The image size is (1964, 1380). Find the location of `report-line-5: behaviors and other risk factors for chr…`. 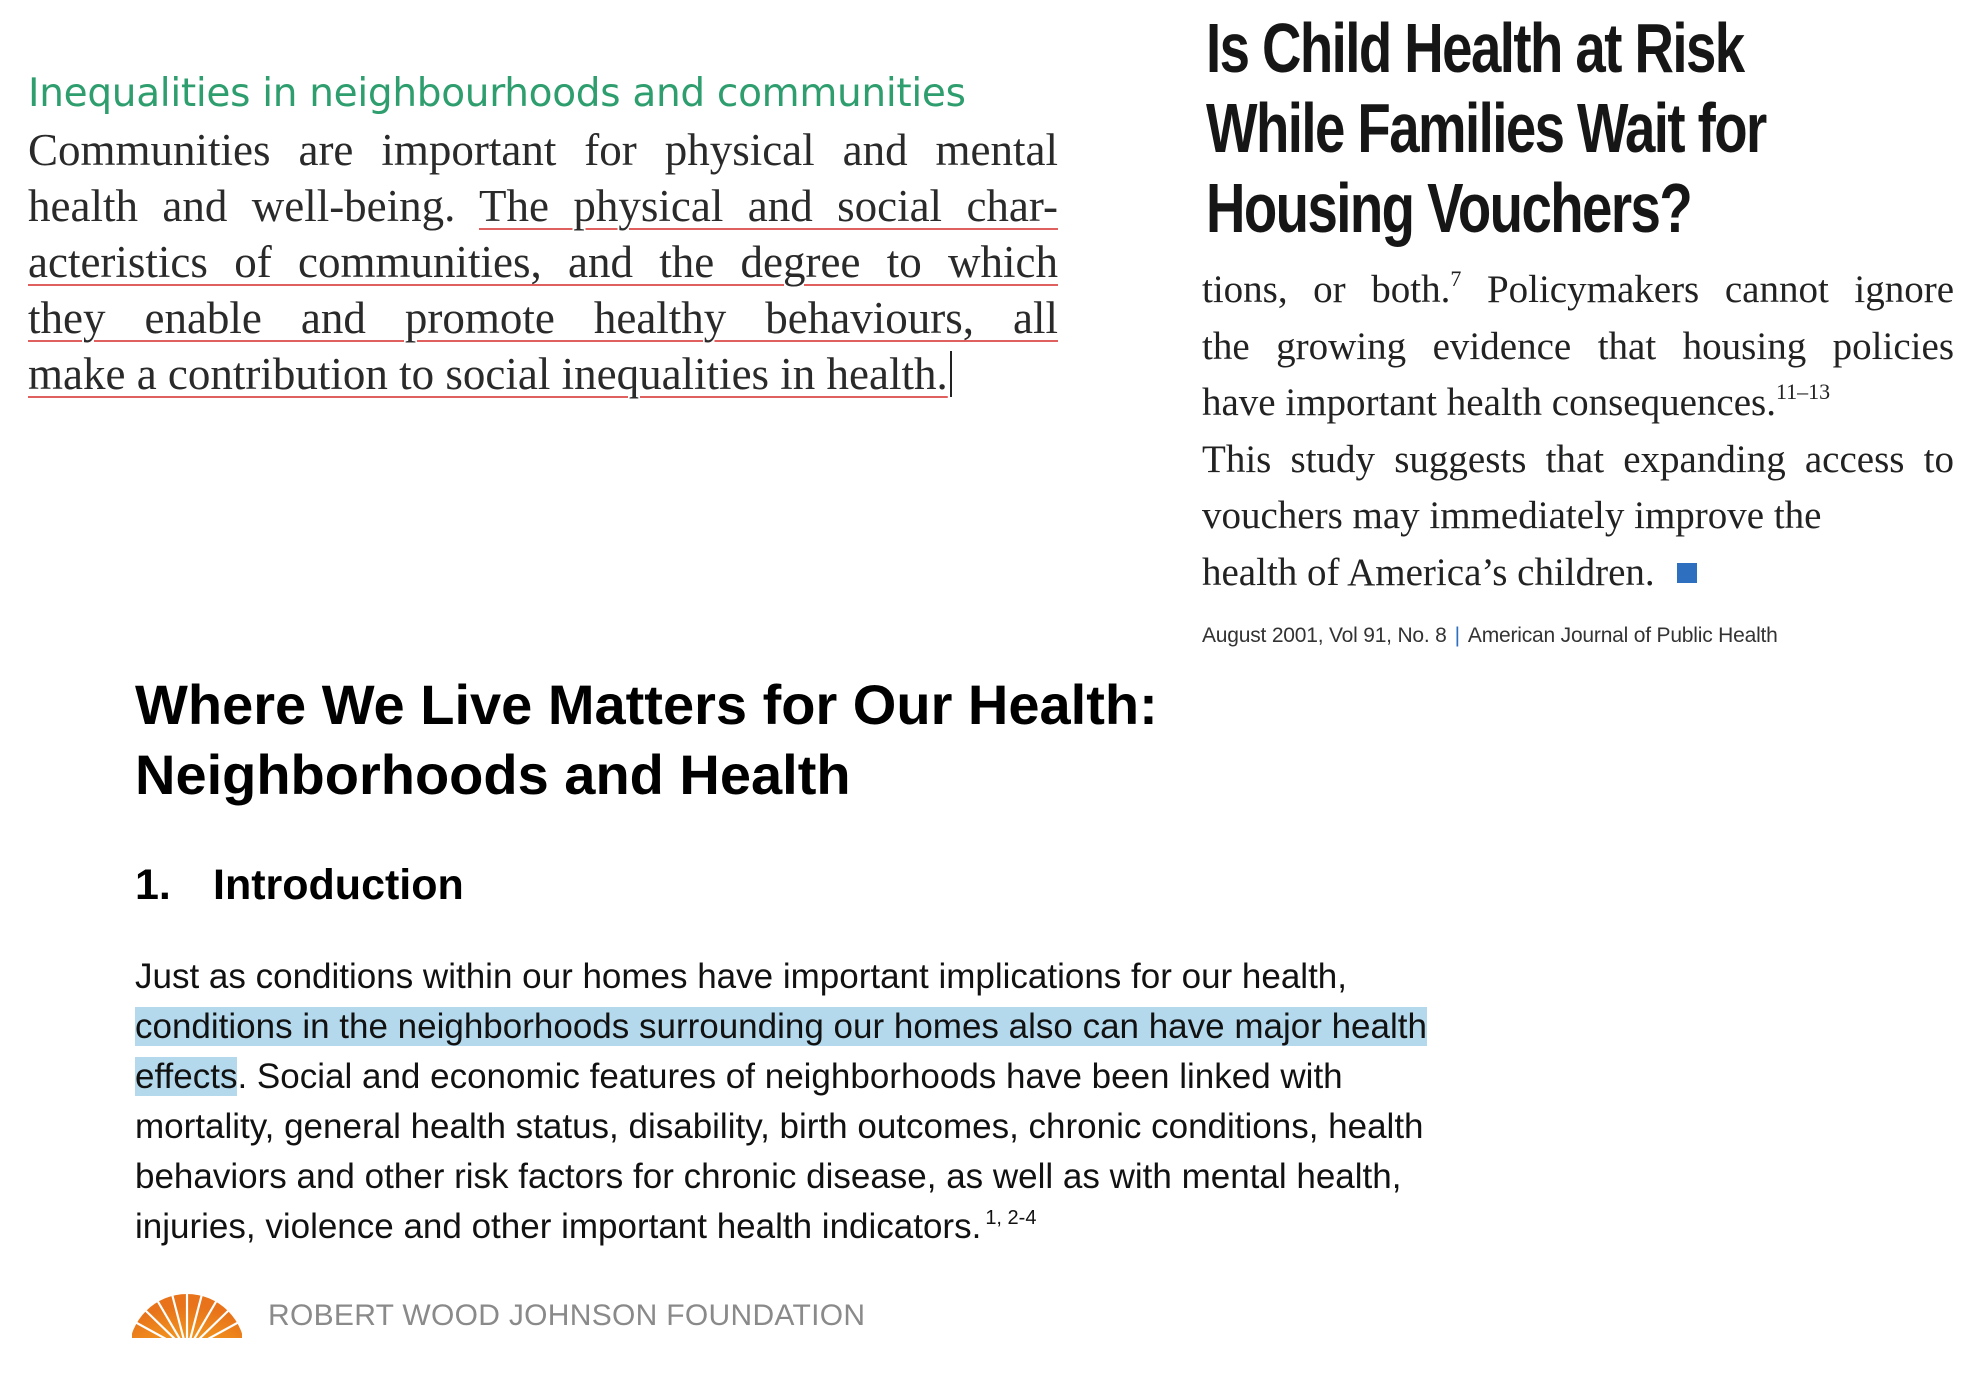

report-line-5: behaviors and other risk factors for chr… is located at coordinates (768, 1176).